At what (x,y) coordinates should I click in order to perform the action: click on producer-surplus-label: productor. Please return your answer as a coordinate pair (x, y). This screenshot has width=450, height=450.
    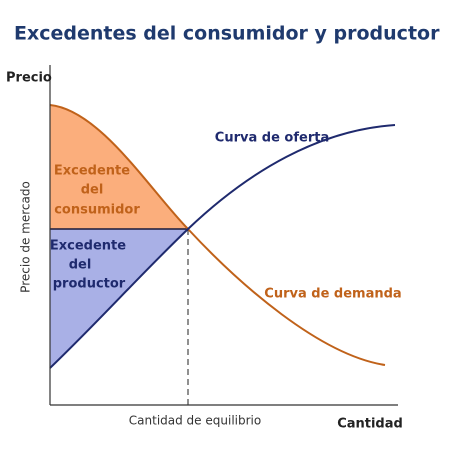
    Looking at the image, I should click on (89, 284).